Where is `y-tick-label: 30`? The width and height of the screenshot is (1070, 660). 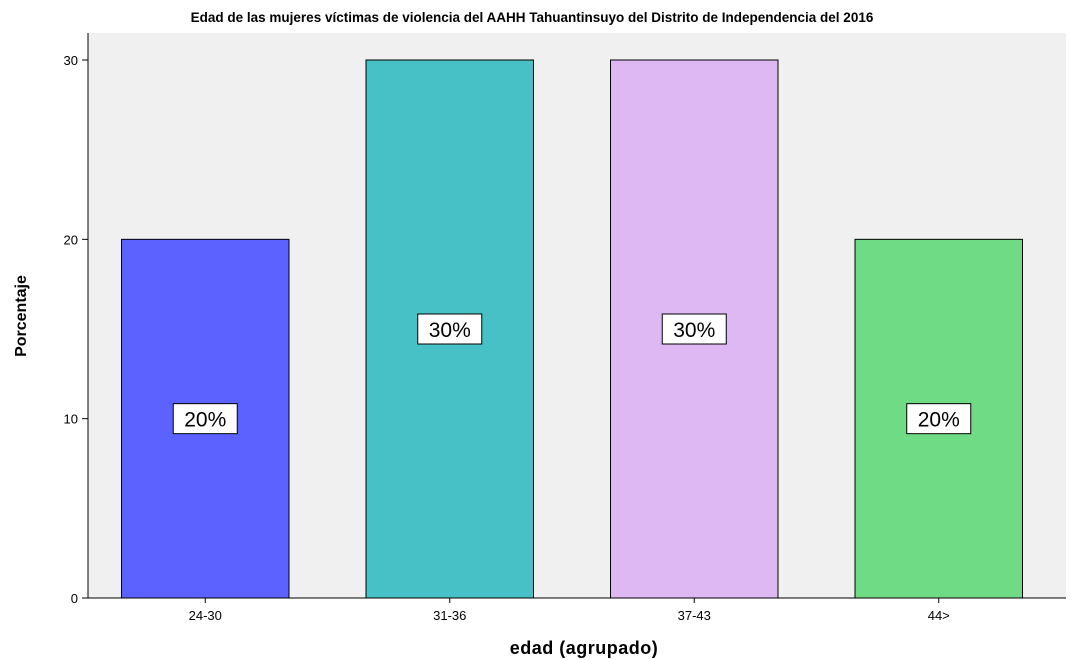 y-tick-label: 30 is located at coordinates (71, 60).